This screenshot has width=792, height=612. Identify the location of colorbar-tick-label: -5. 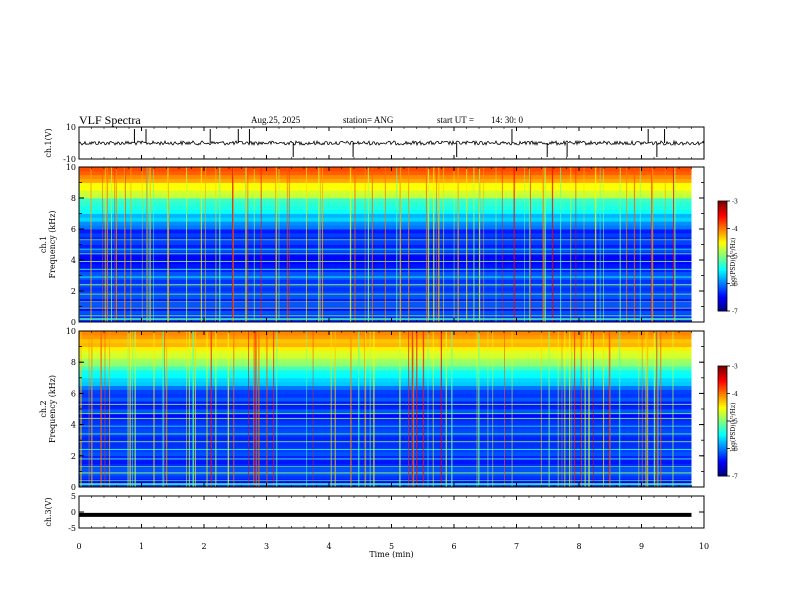
(735, 422).